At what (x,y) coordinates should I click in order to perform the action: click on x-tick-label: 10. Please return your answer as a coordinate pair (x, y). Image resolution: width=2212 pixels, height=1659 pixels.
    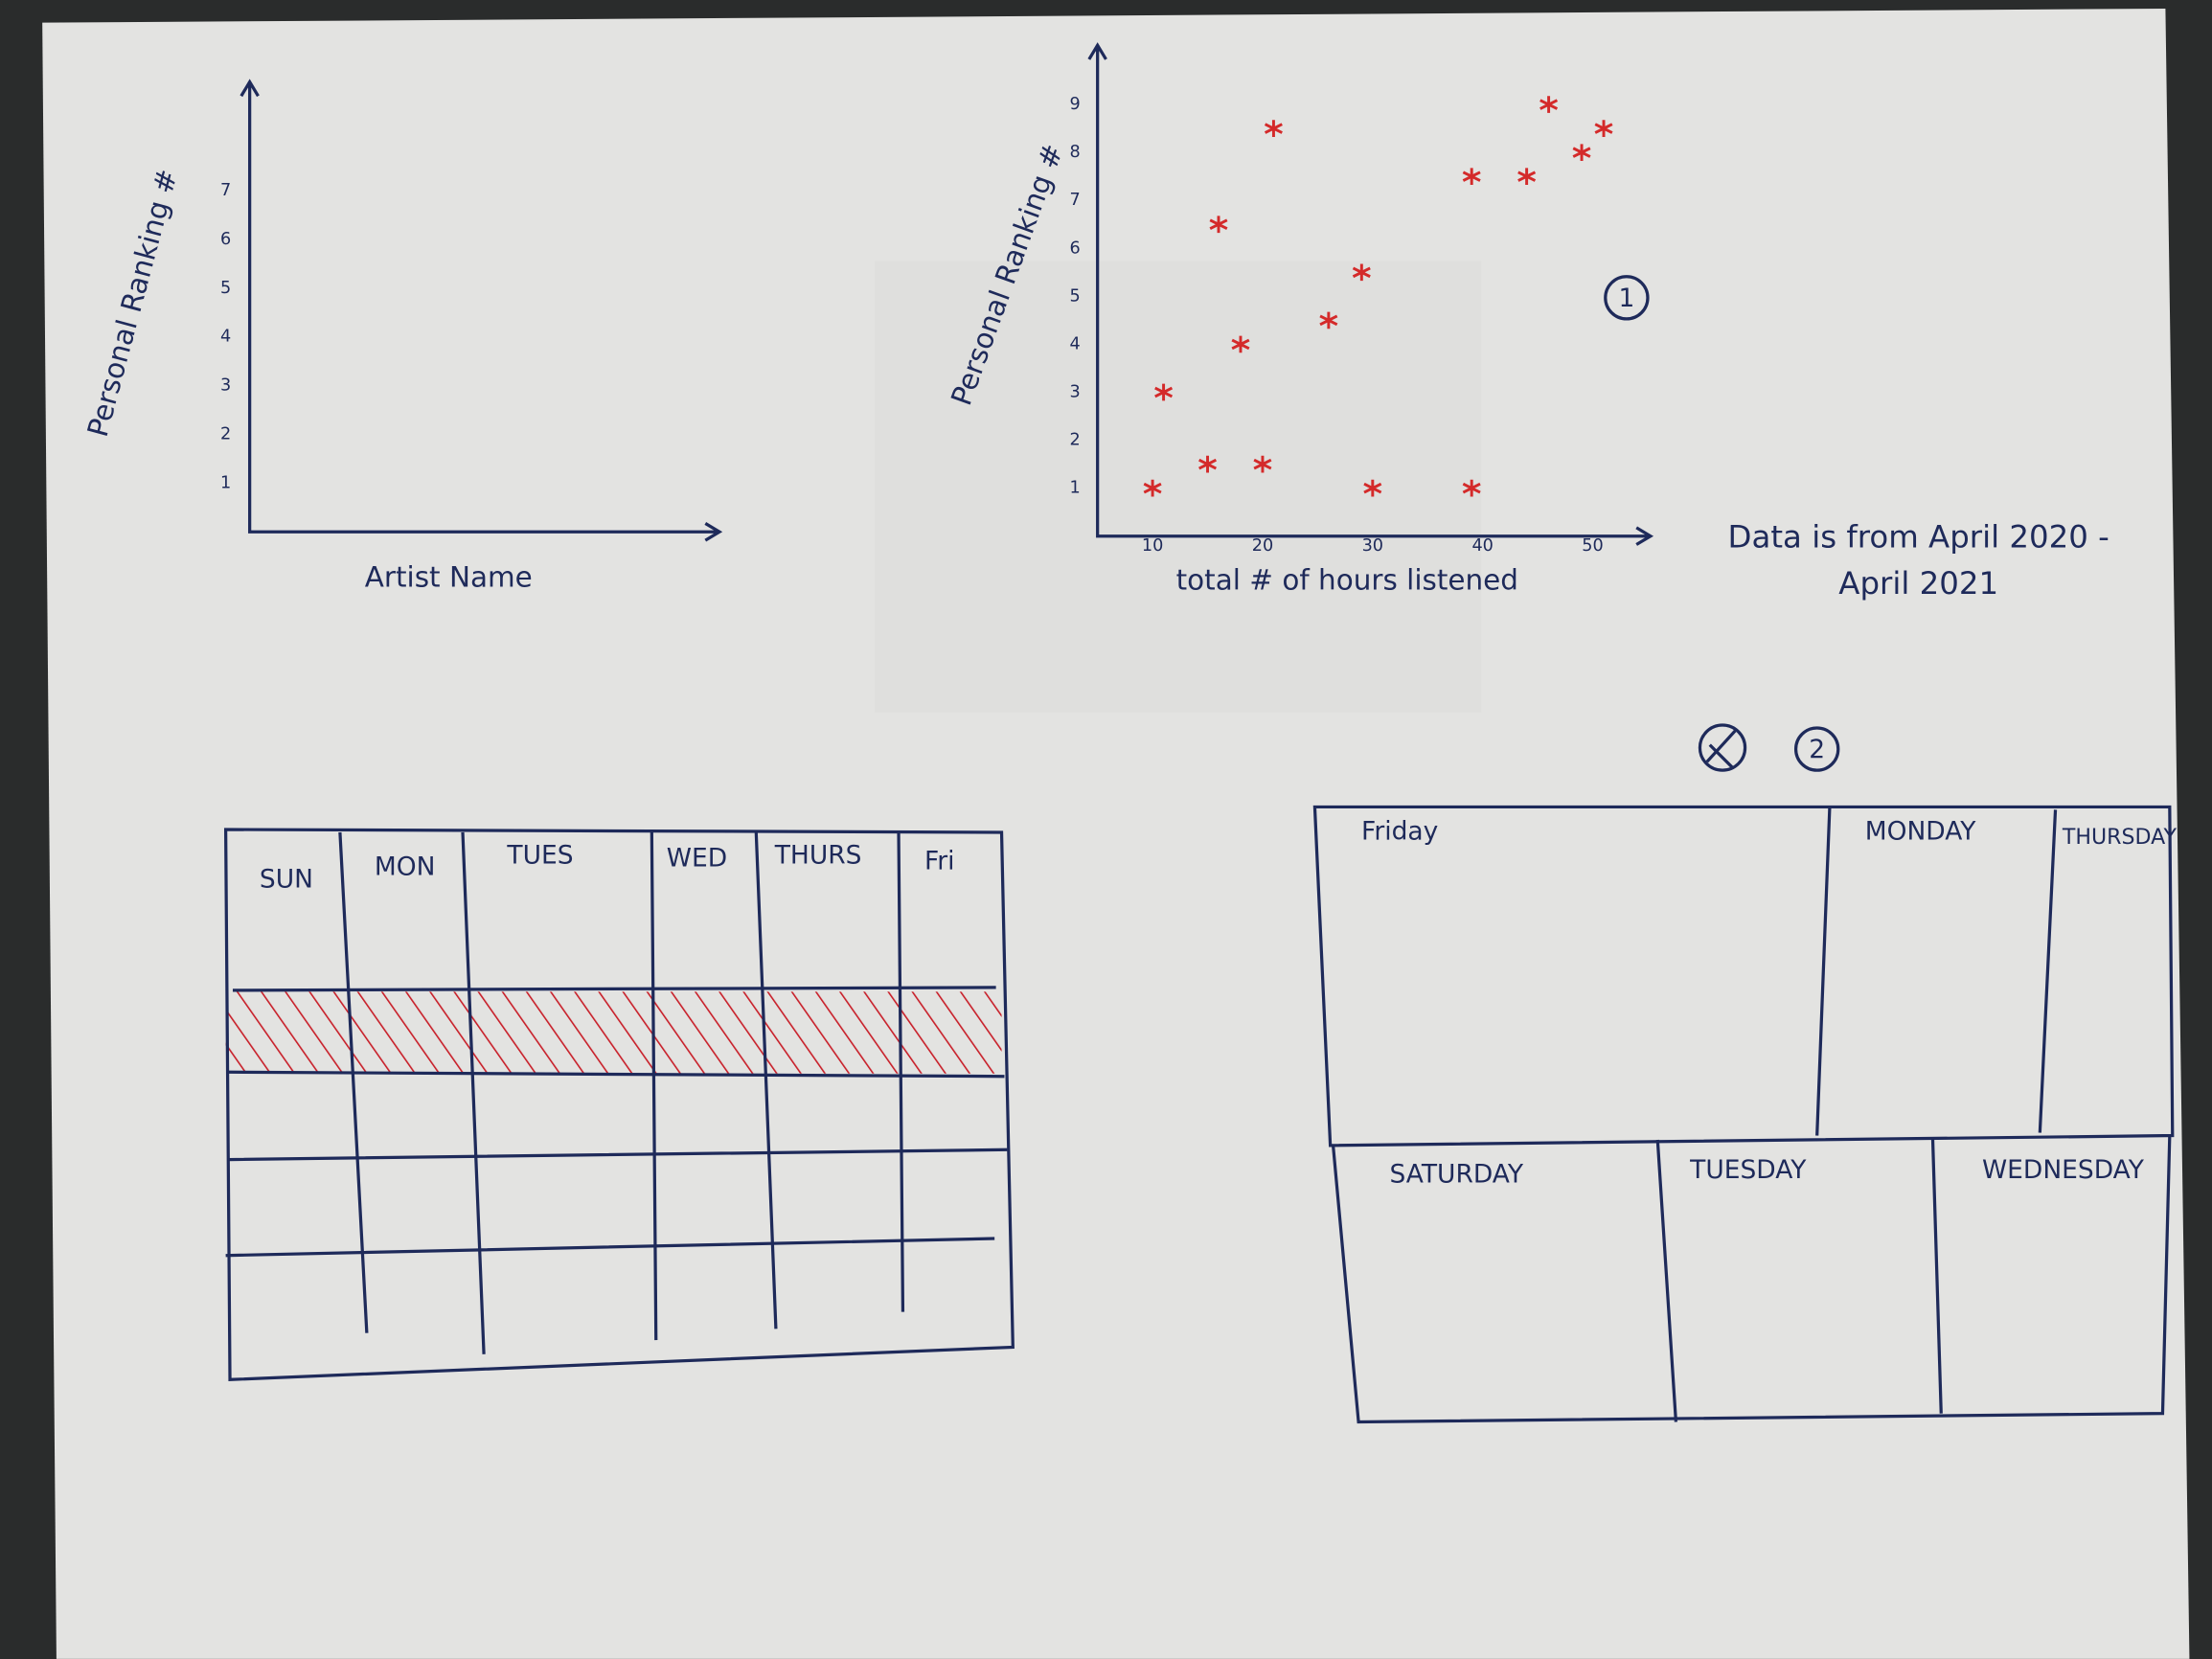
    Looking at the image, I should click on (1152, 546).